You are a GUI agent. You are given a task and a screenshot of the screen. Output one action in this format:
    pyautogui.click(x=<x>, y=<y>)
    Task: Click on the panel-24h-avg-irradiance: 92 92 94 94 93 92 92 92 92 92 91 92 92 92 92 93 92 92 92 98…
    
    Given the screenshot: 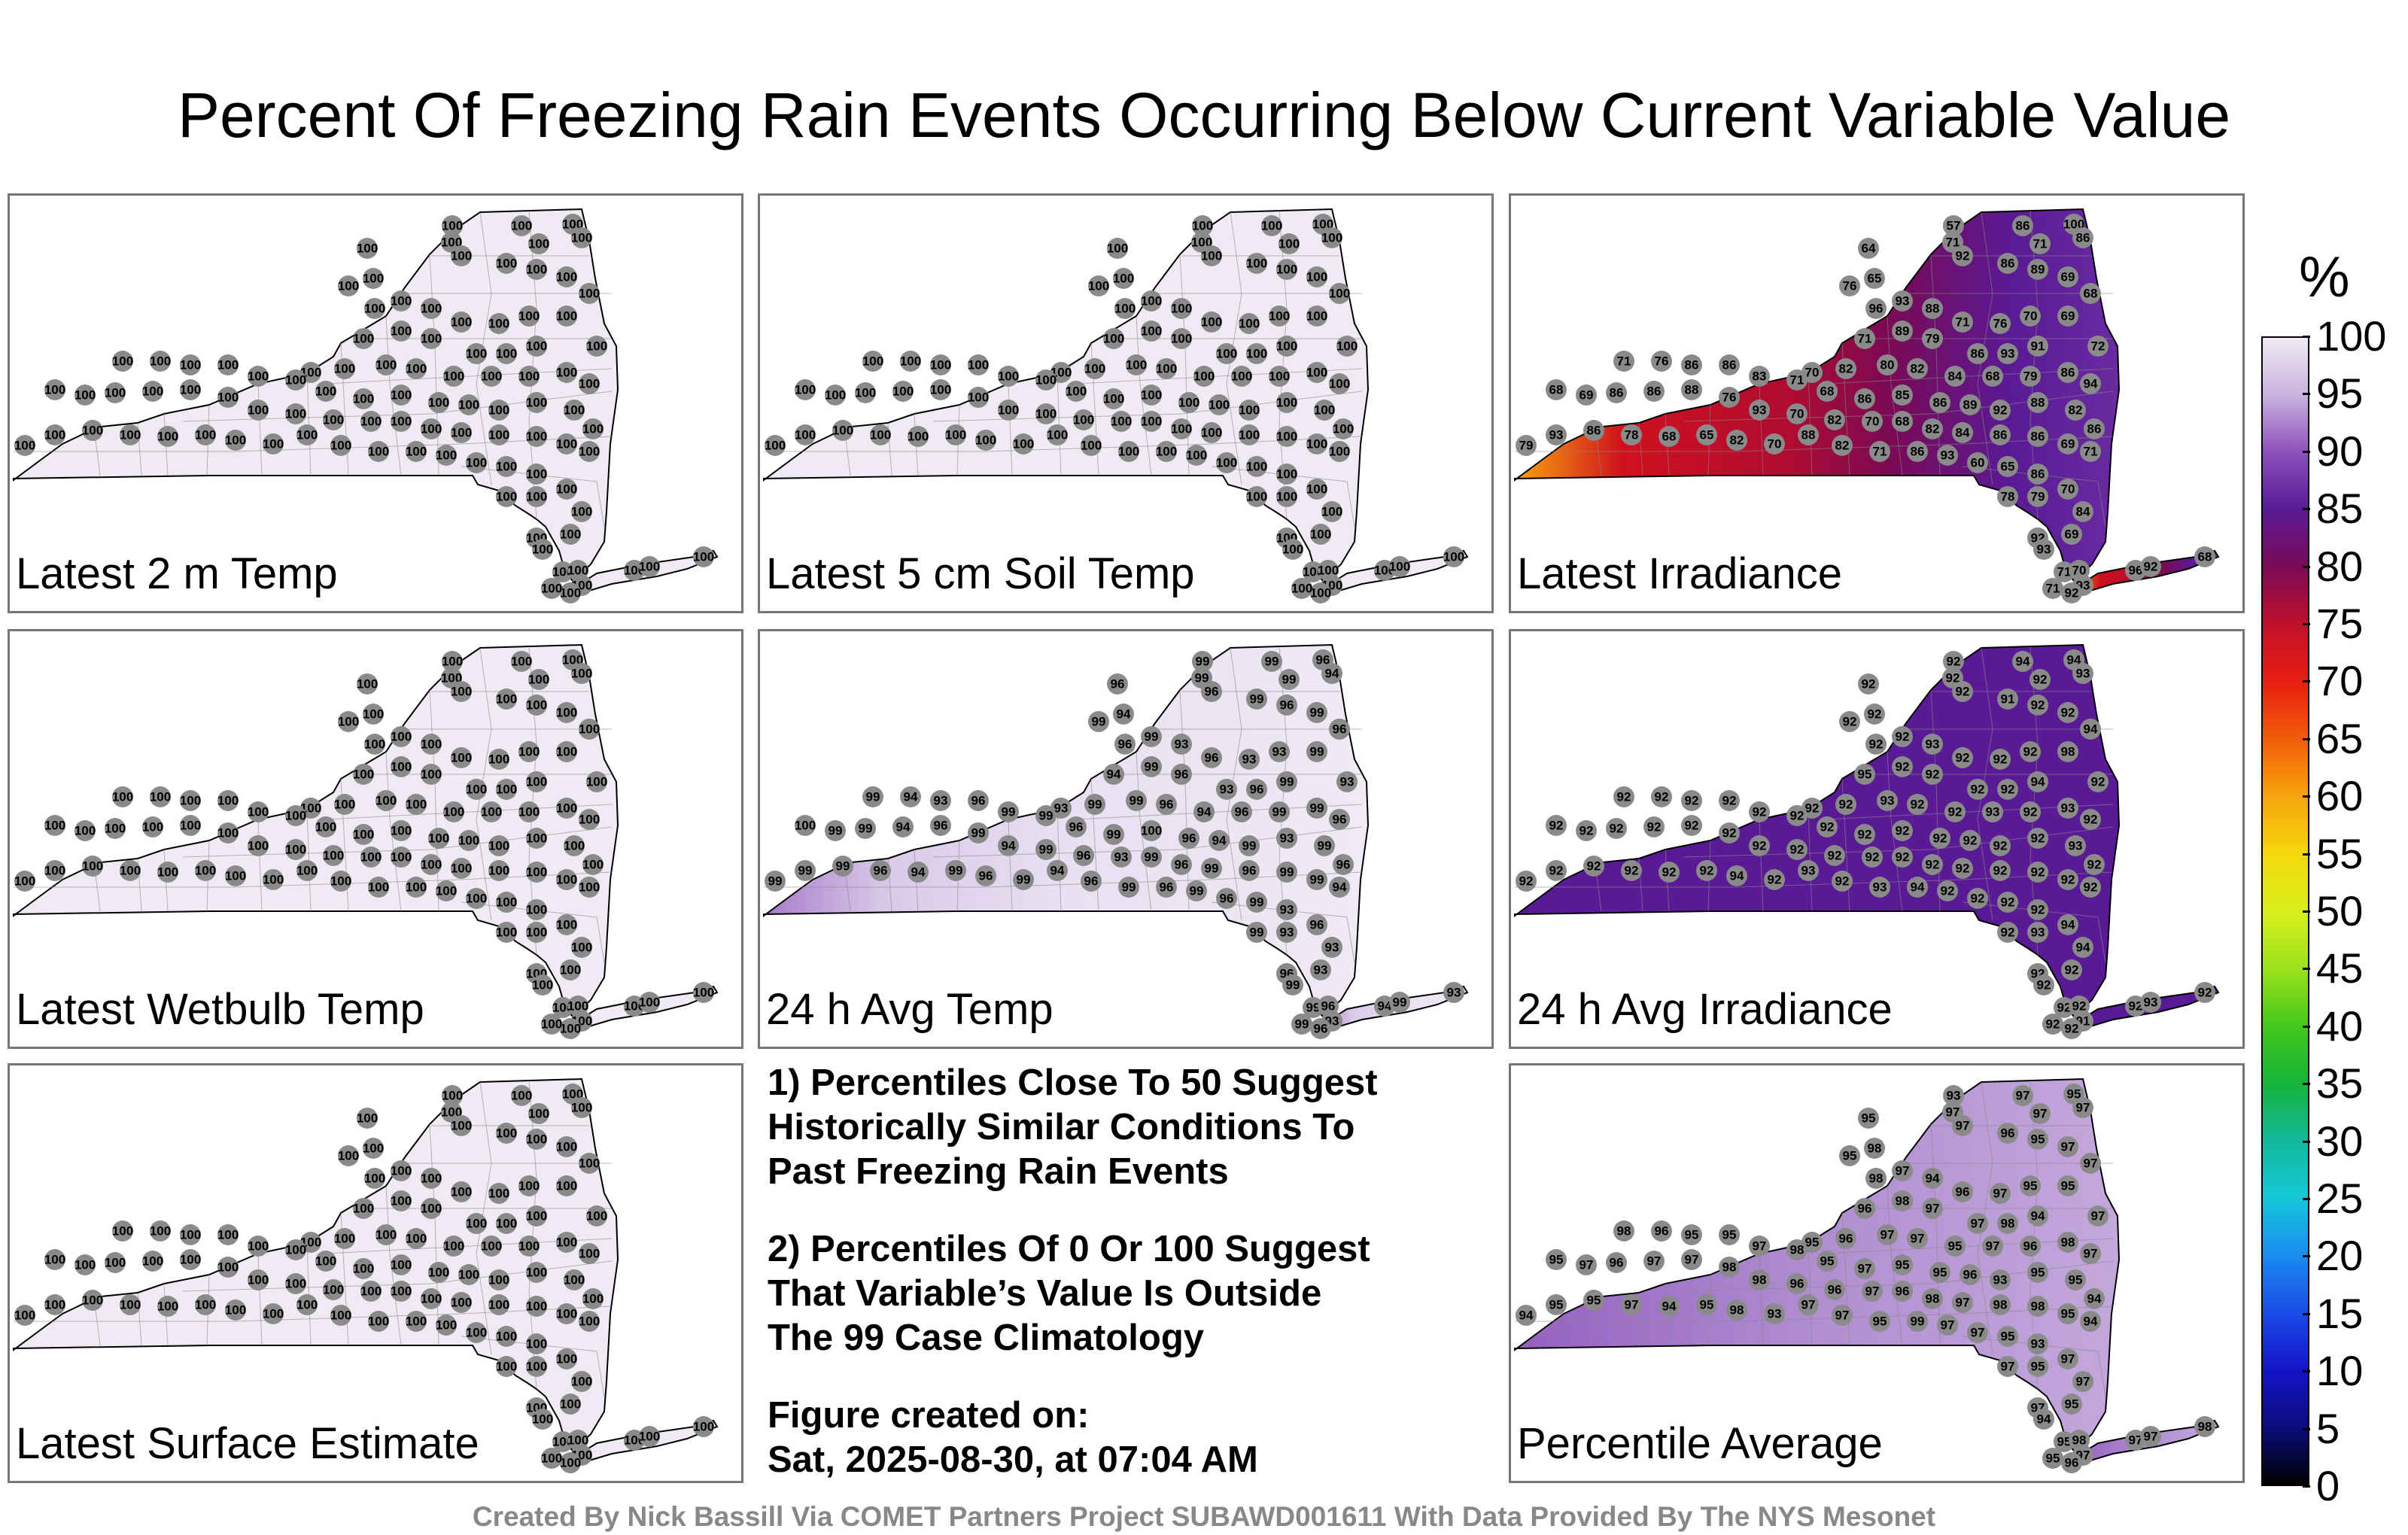 What is the action you would take?
    pyautogui.click(x=1877, y=839)
    